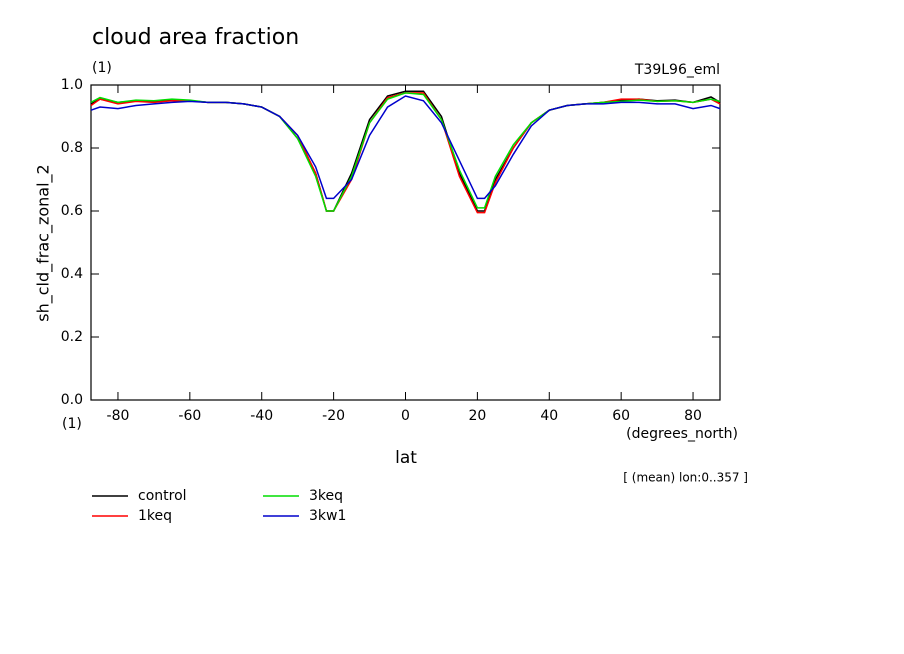  What do you see at coordinates (118, 416) in the screenshot?
I see `x-tick-label: -80` at bounding box center [118, 416].